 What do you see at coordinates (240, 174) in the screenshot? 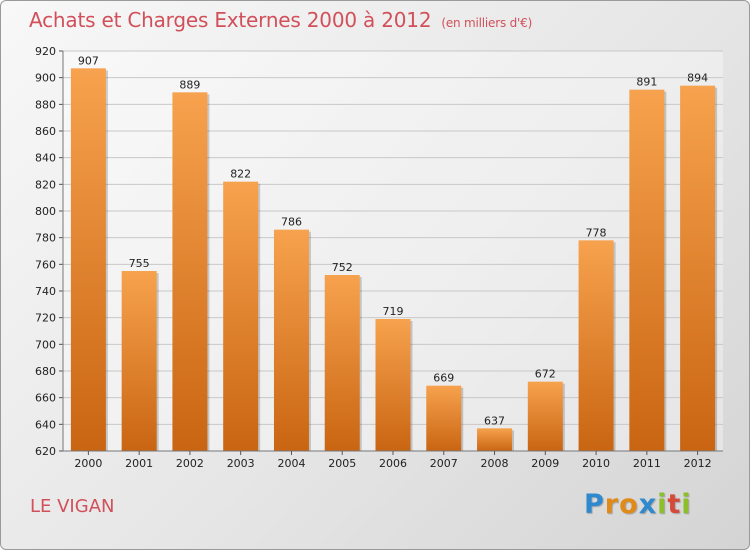
I see `bar-value-label: 822` at bounding box center [240, 174].